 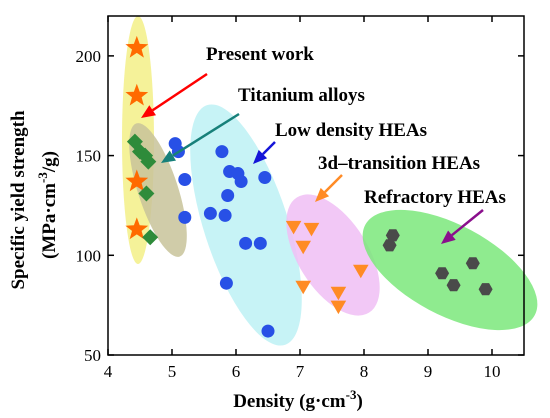 I want to click on arrow-present-work, so click(x=179, y=92).